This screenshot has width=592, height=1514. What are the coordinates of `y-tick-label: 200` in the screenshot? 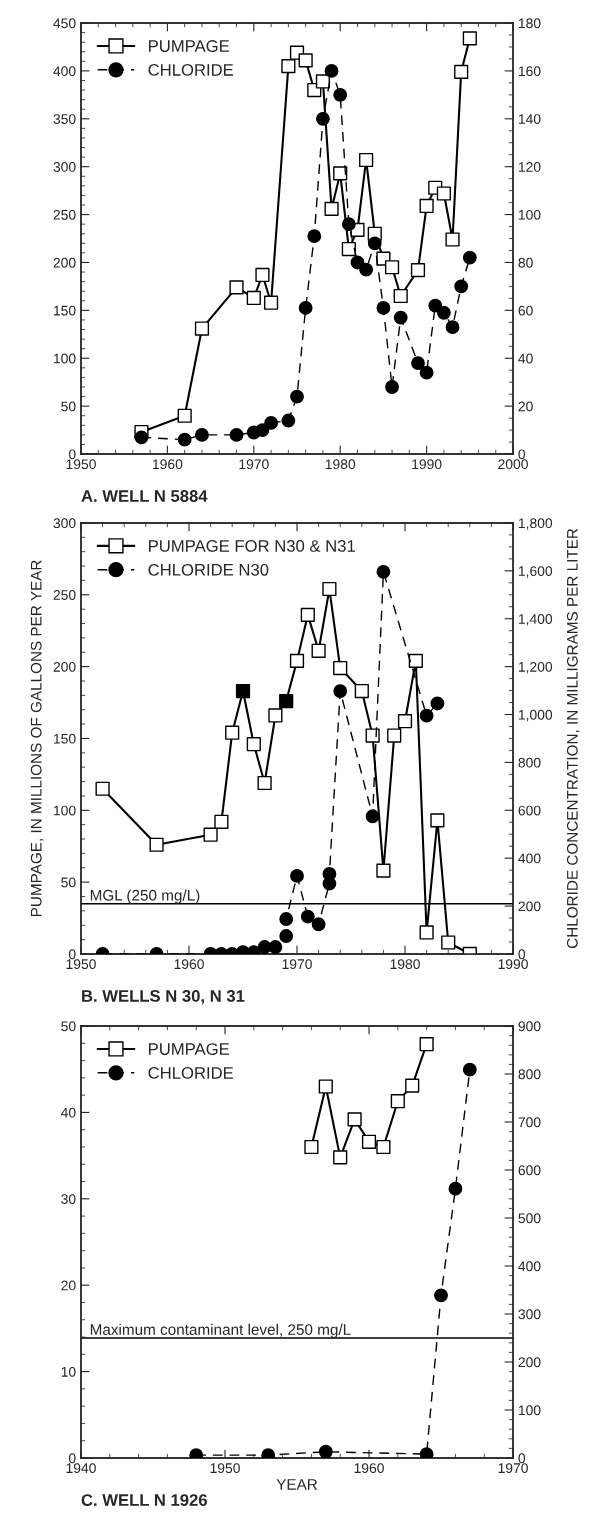 It's located at (64, 666).